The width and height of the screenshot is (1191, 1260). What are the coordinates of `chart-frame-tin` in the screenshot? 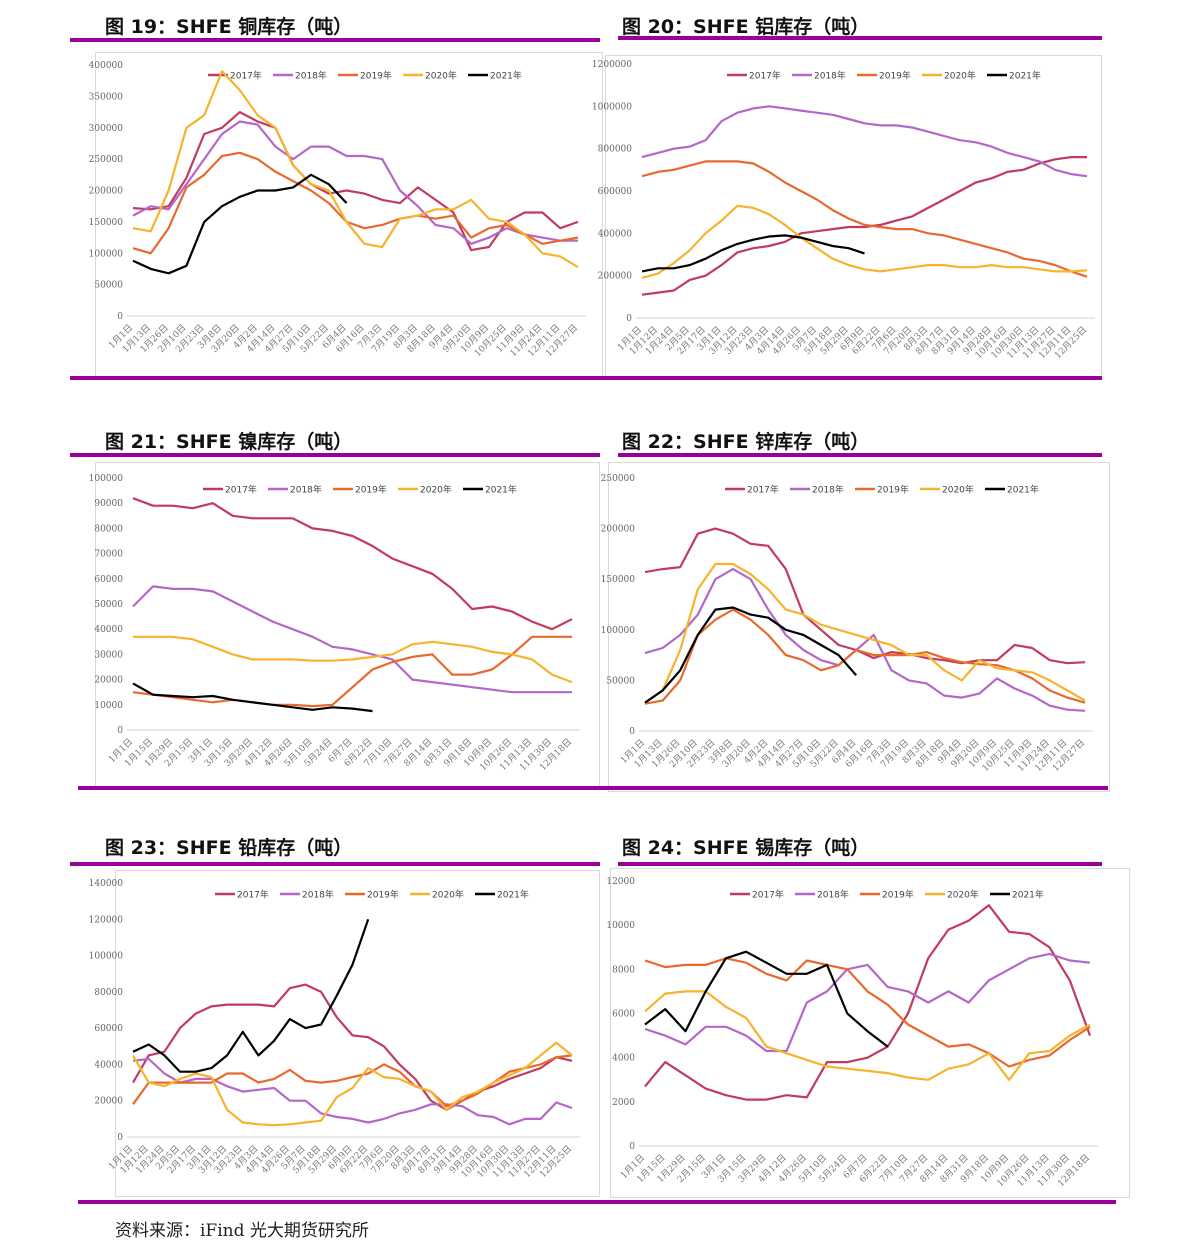 It's located at (870, 1033).